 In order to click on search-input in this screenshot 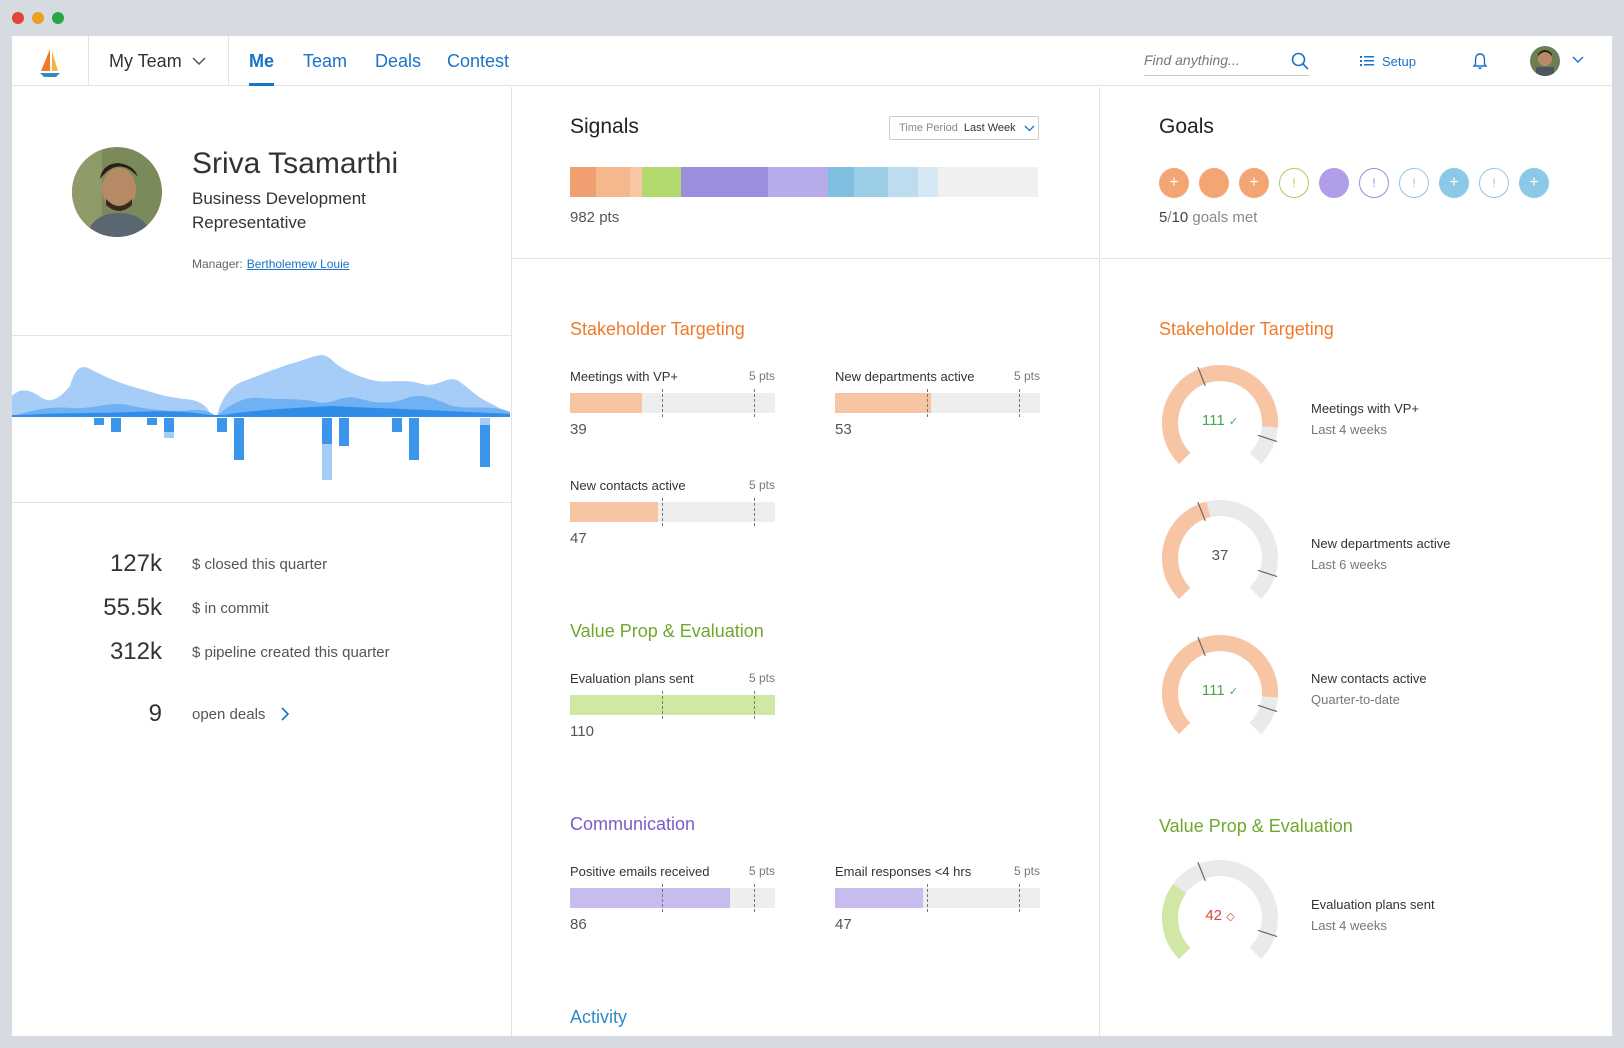, I will do `click(1214, 60)`.